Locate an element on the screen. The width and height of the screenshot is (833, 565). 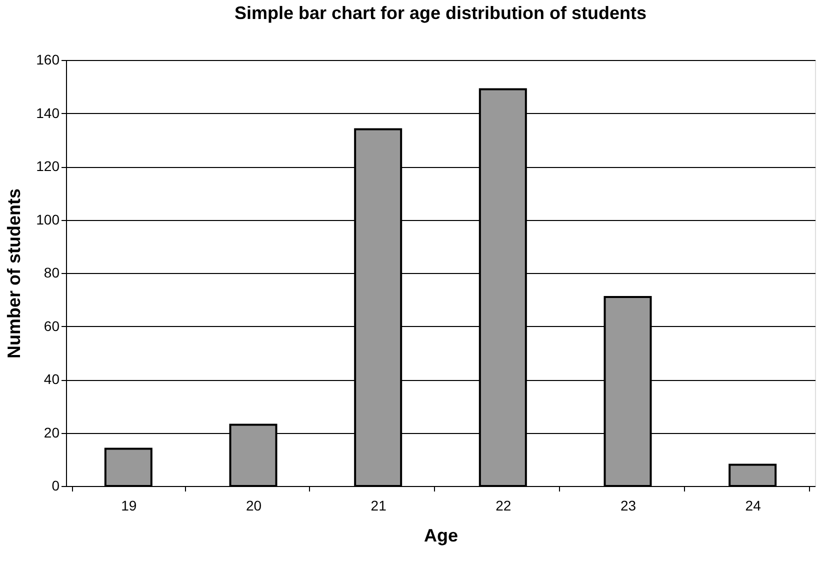
chart-title: Simple bar chart for age distribution of students is located at coordinates (440, 13).